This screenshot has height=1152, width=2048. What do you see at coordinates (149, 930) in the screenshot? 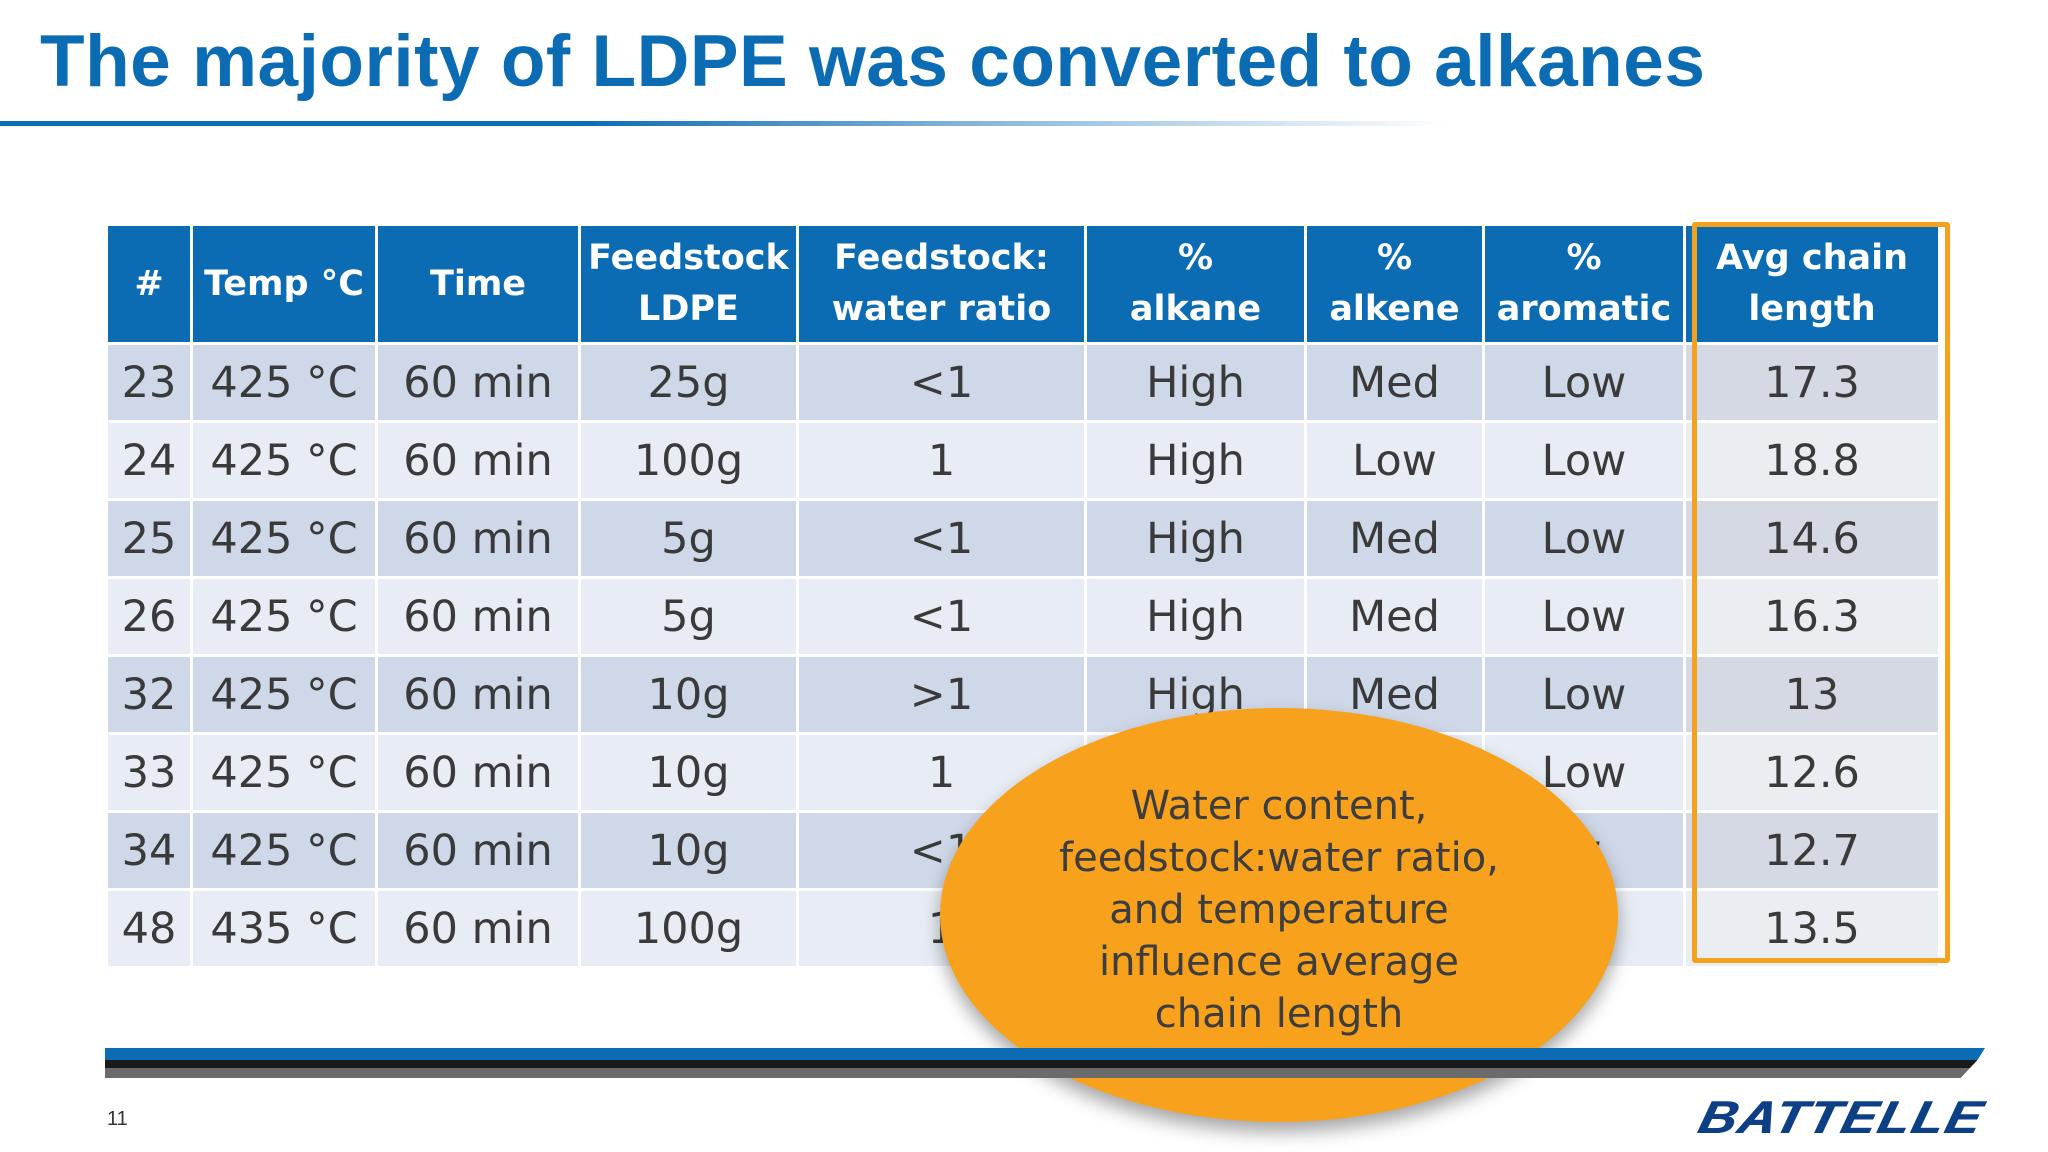
I see `cell-number: 48` at bounding box center [149, 930].